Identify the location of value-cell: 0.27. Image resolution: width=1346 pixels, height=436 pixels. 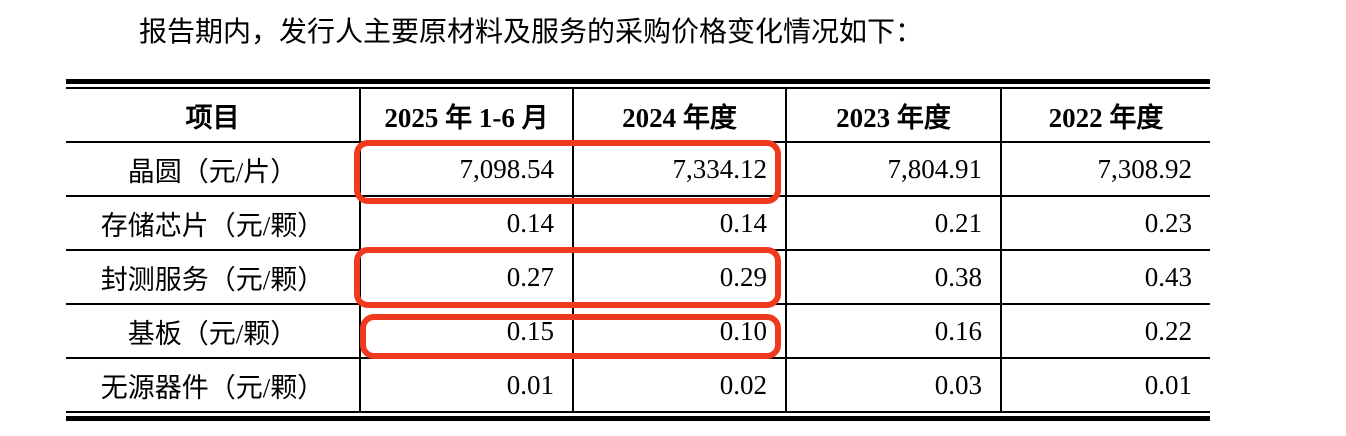
(466, 277).